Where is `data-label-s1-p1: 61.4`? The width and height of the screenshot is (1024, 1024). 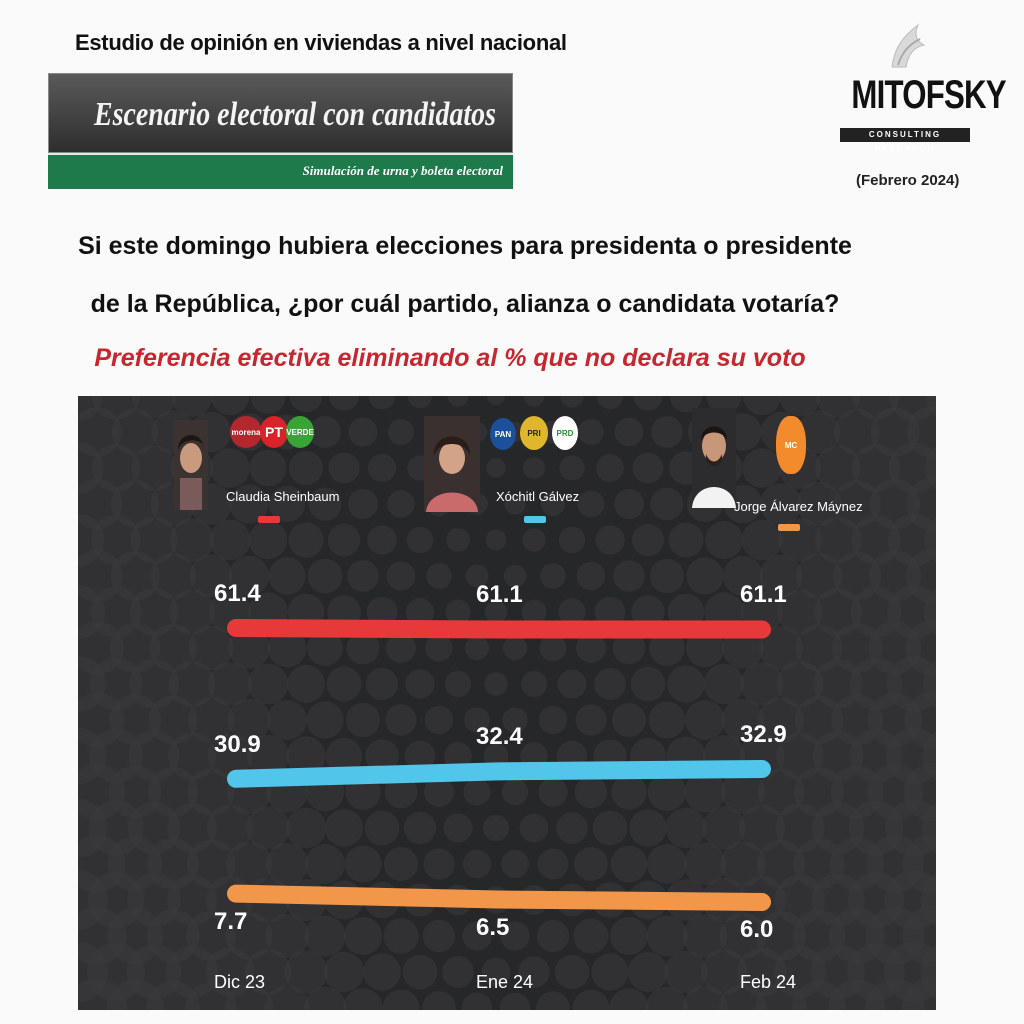
data-label-s1-p1: 61.4 is located at coordinates (237, 593).